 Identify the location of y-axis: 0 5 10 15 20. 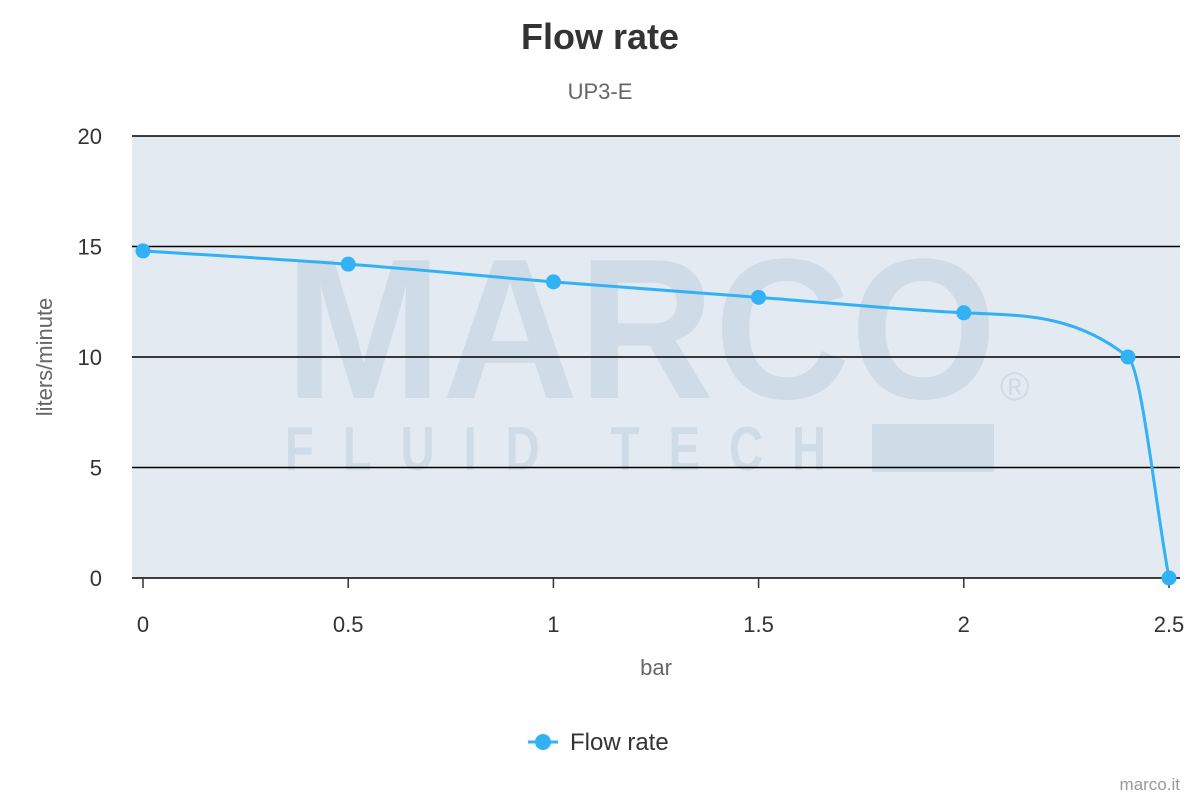
(90, 357).